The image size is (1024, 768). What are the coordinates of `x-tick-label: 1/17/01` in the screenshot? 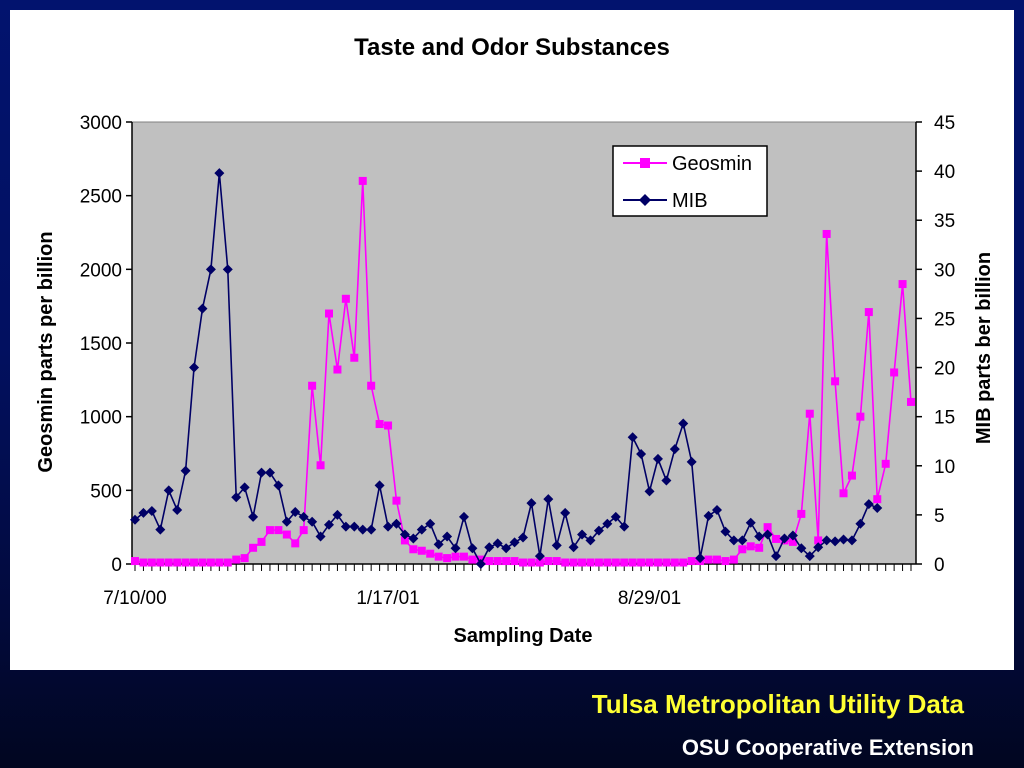 It's located at (387, 598).